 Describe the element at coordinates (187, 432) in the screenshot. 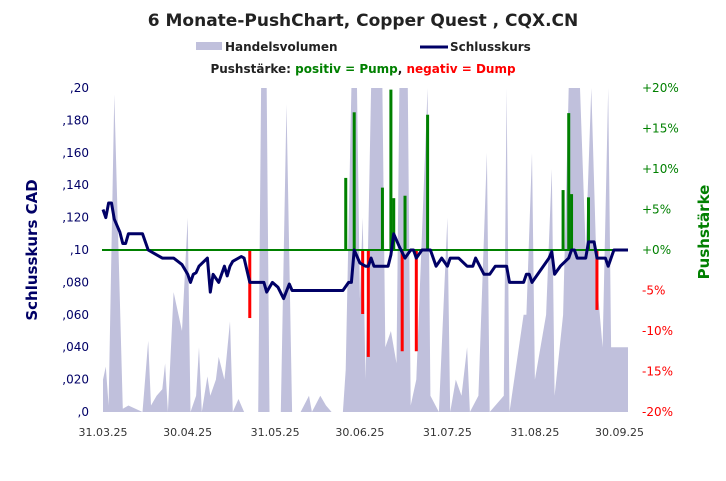

I see `x-tick-label: 30.04.25` at that location.